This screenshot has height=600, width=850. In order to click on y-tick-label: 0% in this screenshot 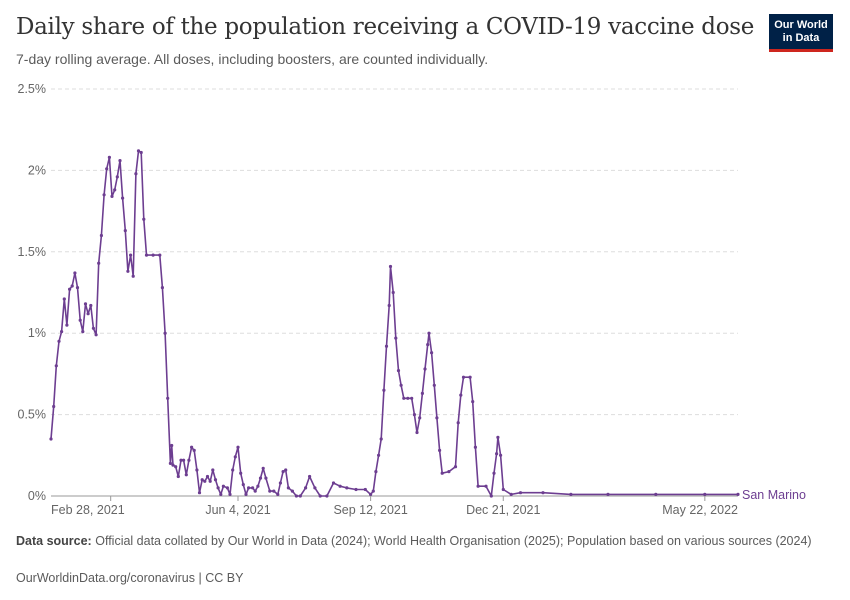, I will do `click(37, 496)`.